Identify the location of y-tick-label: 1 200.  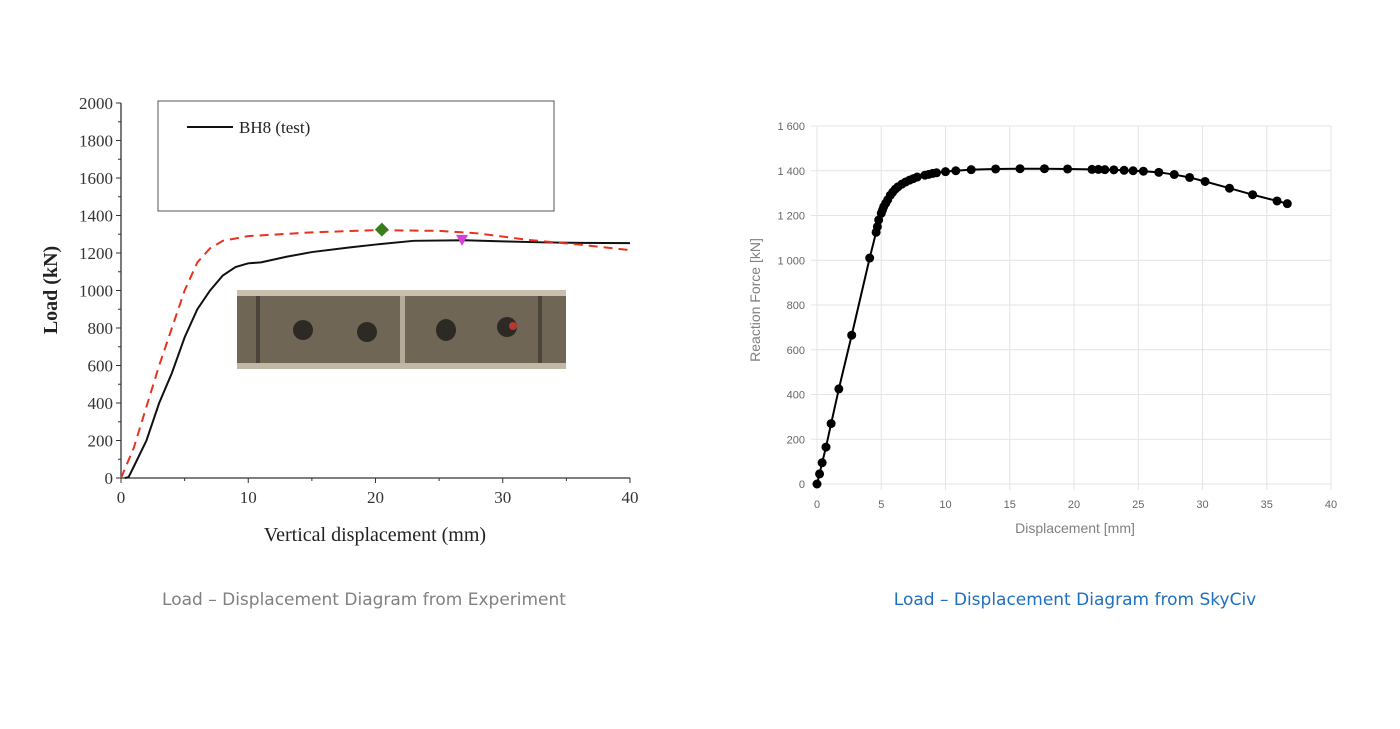
(791, 217).